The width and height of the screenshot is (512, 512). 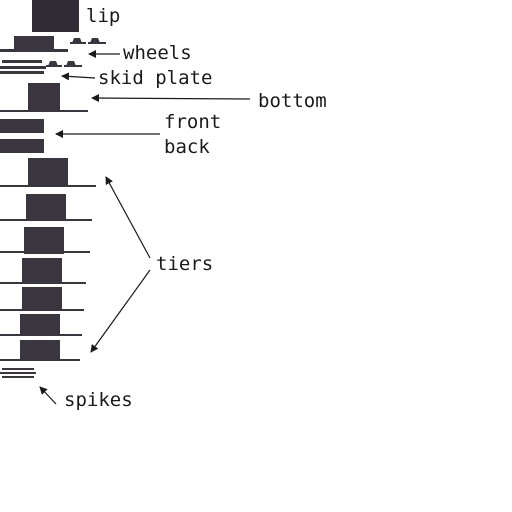 I want to click on label-wheels: wheels, so click(x=157, y=53).